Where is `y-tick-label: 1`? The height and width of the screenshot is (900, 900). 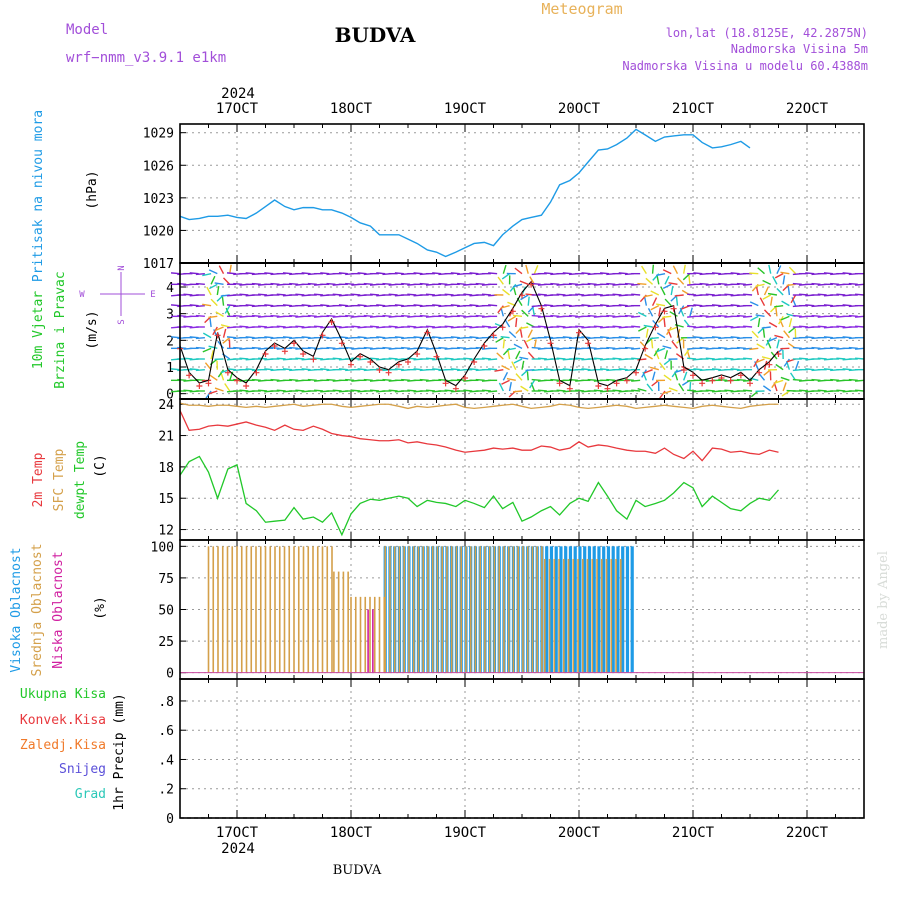 y-tick-label: 1 is located at coordinates (170, 368).